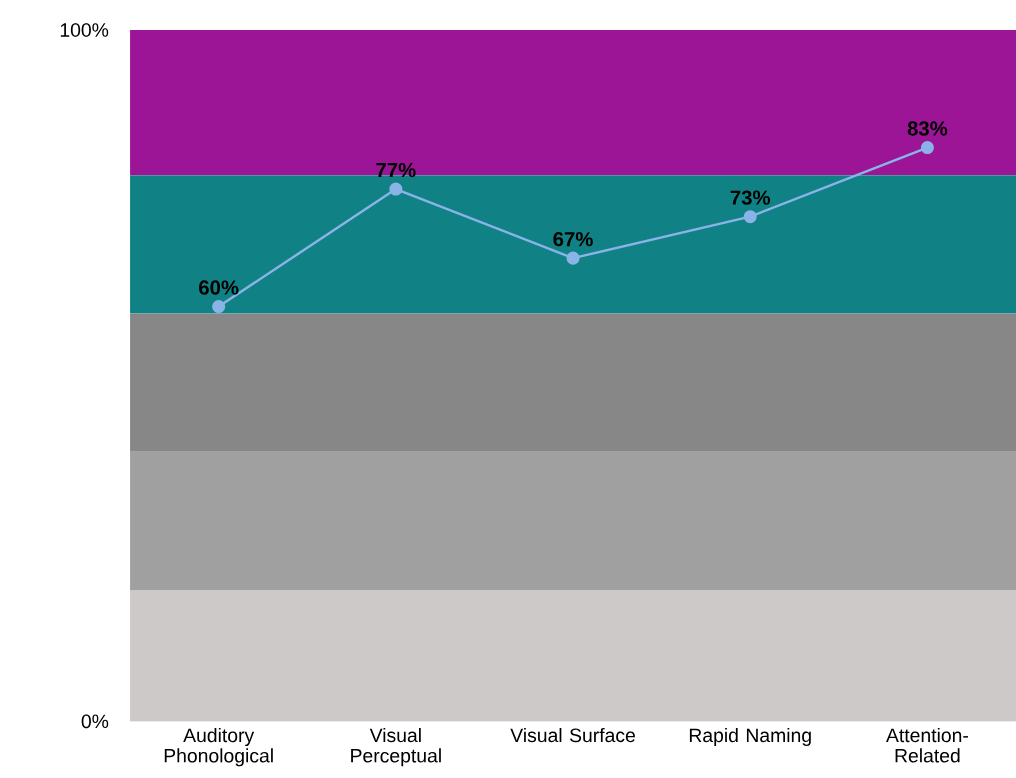 The width and height of the screenshot is (1016, 778). What do you see at coordinates (573, 239) in the screenshot?
I see `data-label: 67%` at bounding box center [573, 239].